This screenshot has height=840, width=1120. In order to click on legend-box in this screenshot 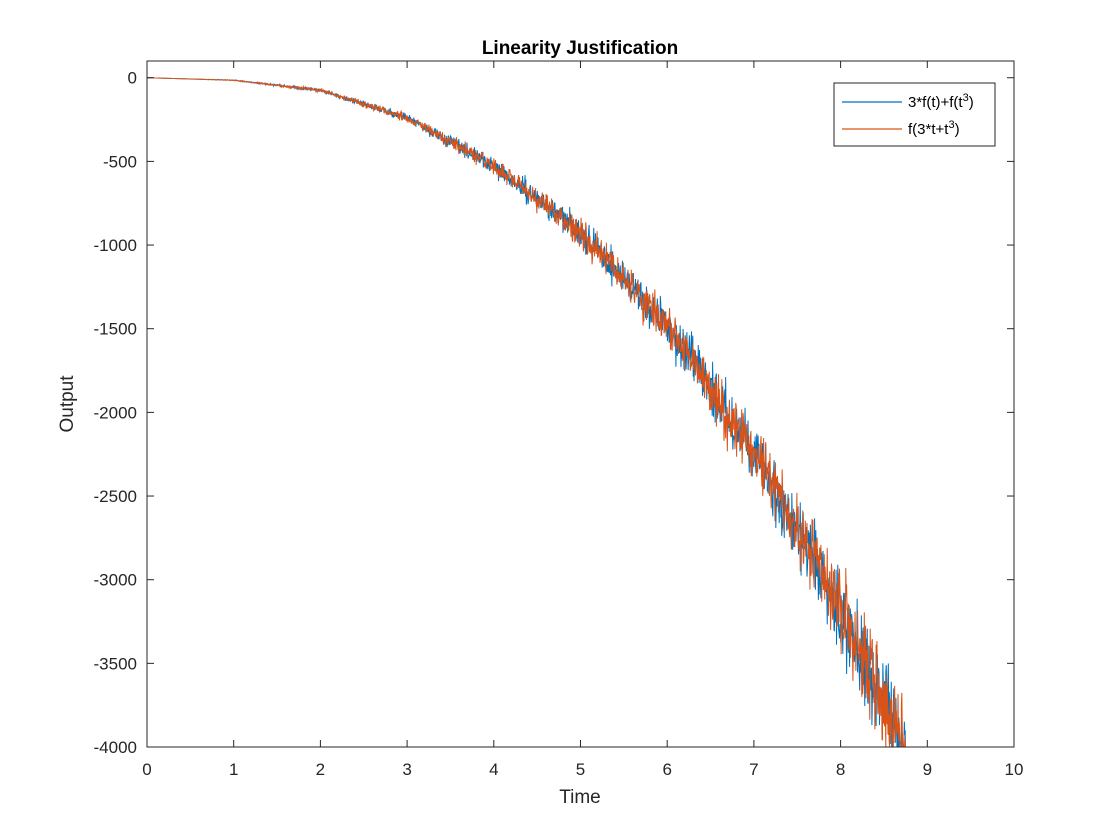, I will do `click(914, 114)`.